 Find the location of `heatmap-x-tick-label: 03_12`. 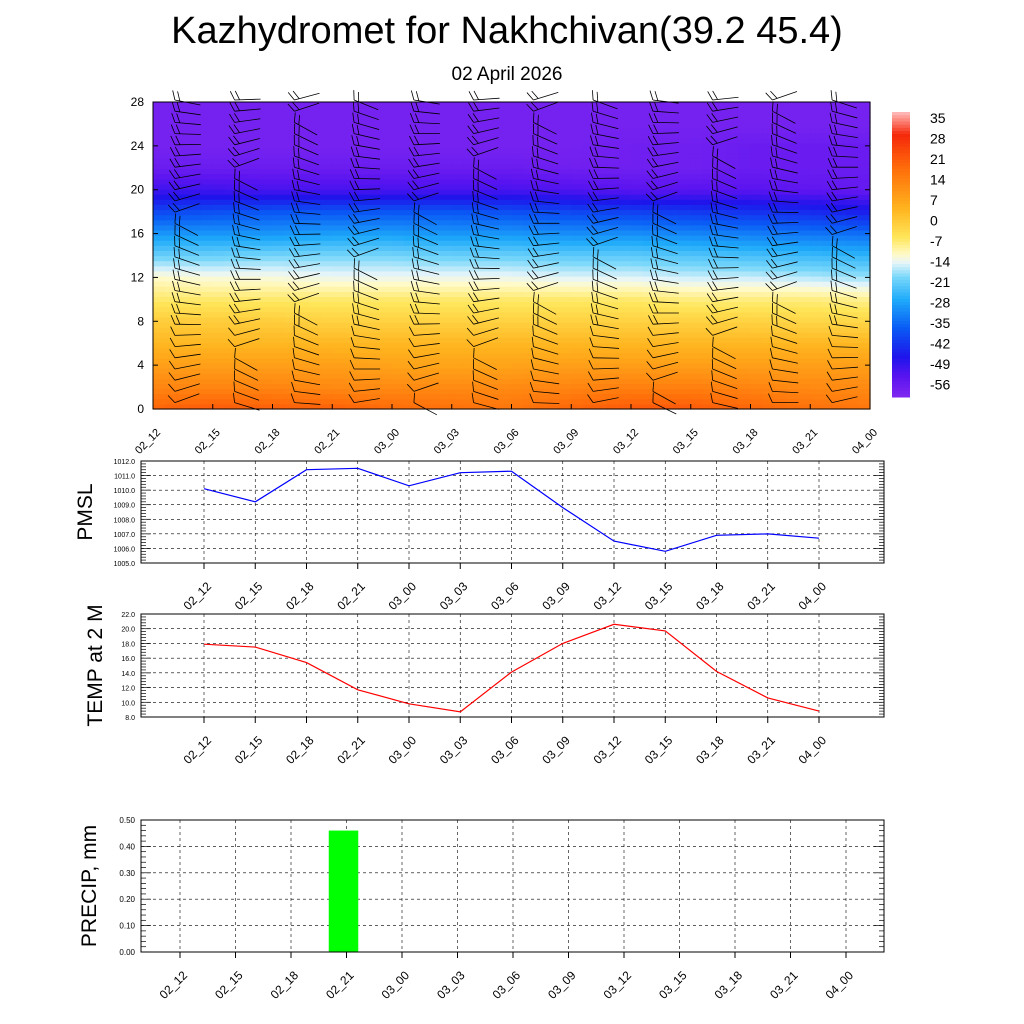

heatmap-x-tick-label: 03_12 is located at coordinates (626, 442).